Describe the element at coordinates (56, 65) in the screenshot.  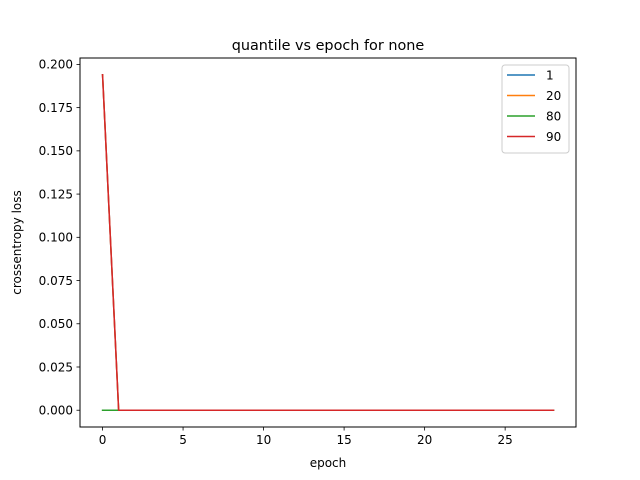
I see `y-tick-label: 0.200` at that location.